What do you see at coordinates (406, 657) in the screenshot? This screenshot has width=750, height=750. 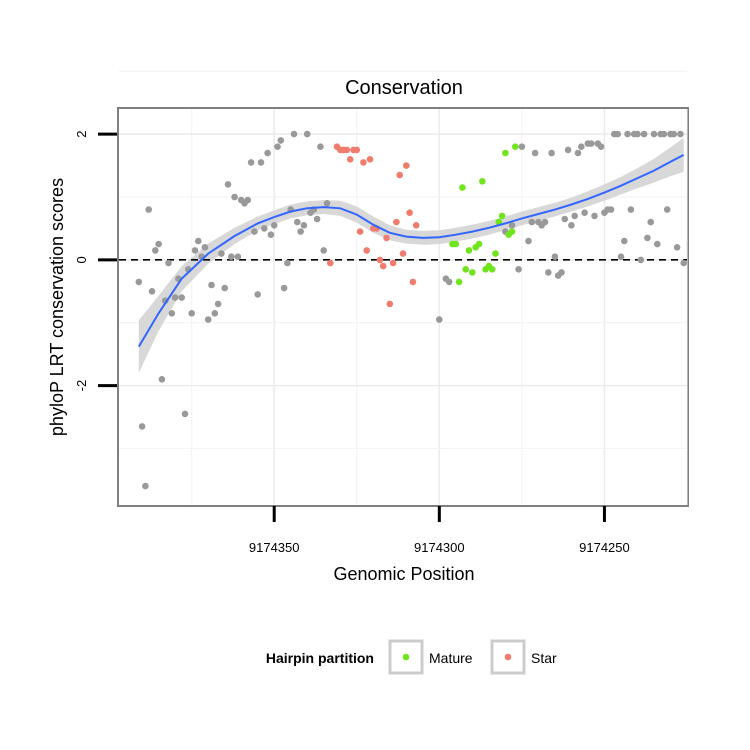 I see `legend-key-mature` at bounding box center [406, 657].